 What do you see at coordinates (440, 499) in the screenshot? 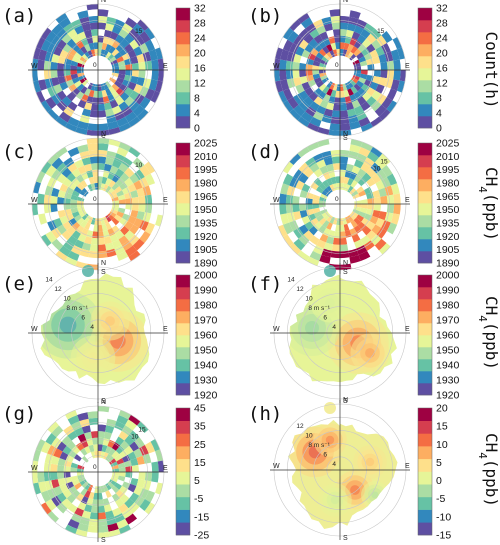
I see `colorbar-tick-label: -5` at bounding box center [440, 499].